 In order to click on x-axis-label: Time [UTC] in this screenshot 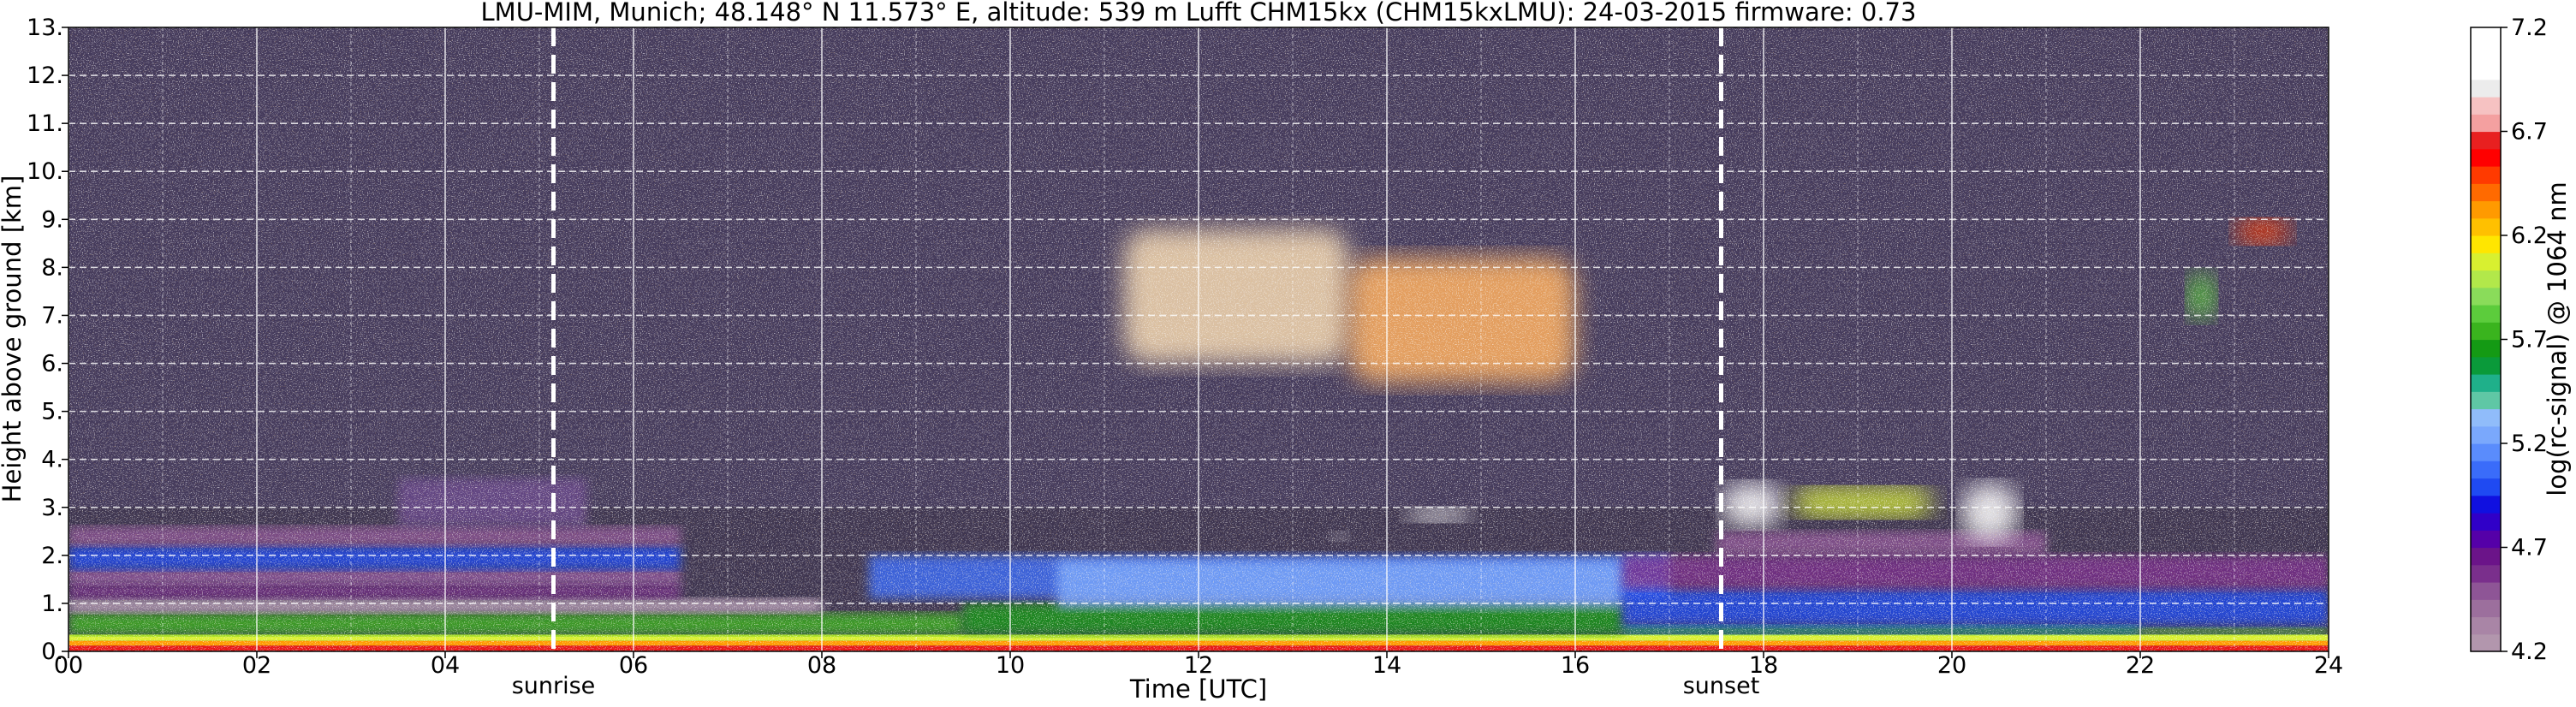, I will do `click(1198, 689)`.